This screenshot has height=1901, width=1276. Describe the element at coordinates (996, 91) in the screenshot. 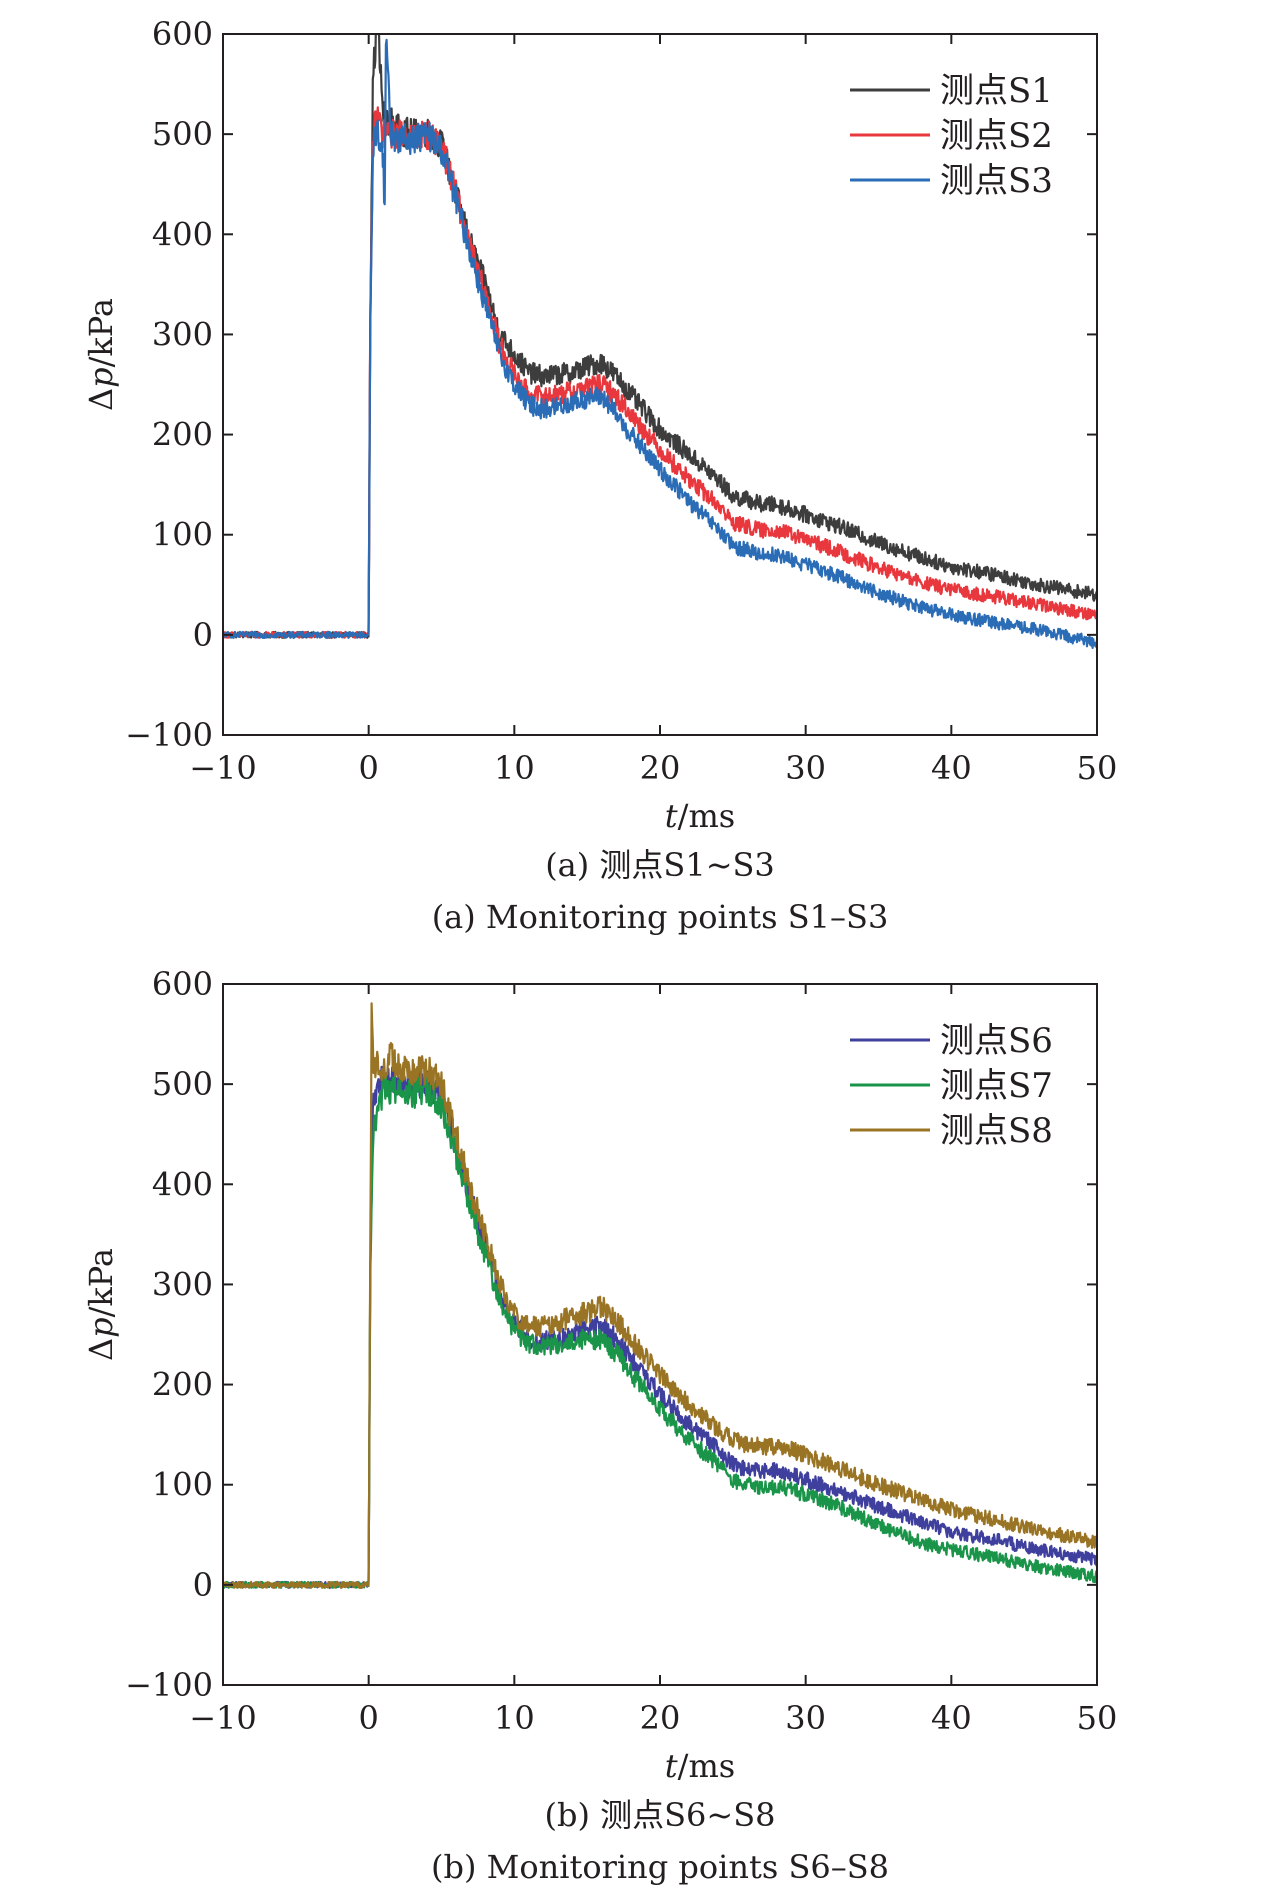

I see `legend-label: 测点S1` at that location.